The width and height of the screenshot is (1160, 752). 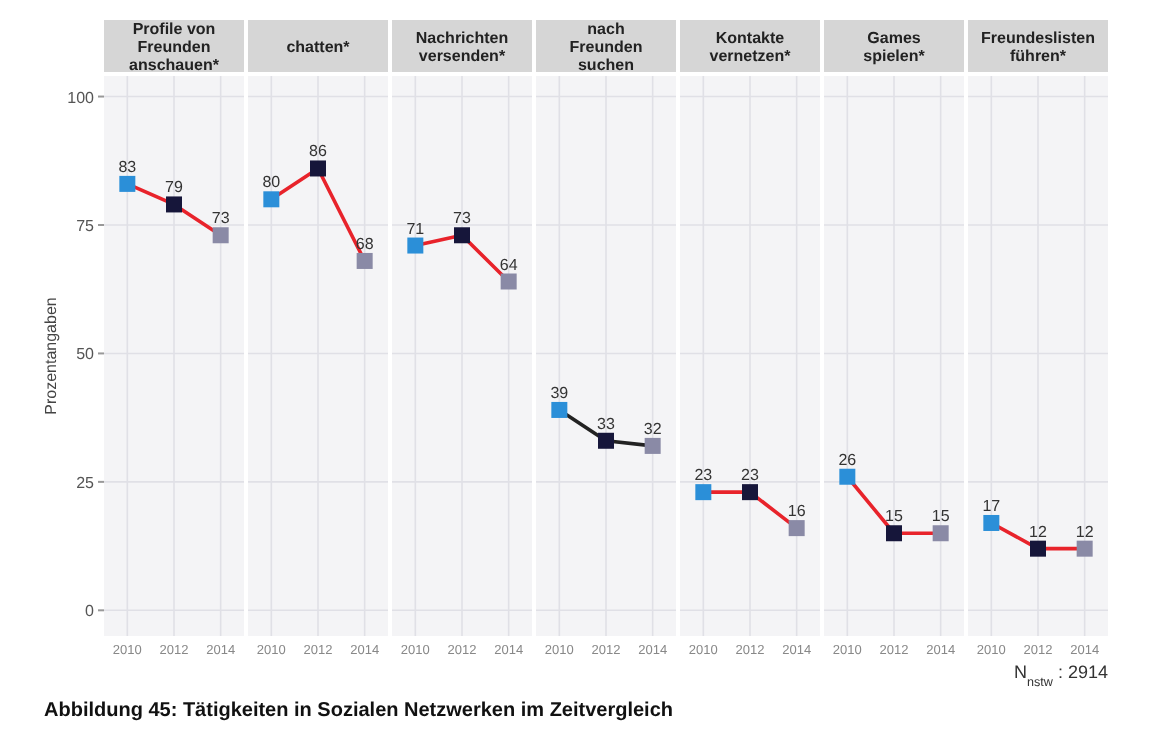 I want to click on y-tick-label: 0, so click(x=90, y=611).